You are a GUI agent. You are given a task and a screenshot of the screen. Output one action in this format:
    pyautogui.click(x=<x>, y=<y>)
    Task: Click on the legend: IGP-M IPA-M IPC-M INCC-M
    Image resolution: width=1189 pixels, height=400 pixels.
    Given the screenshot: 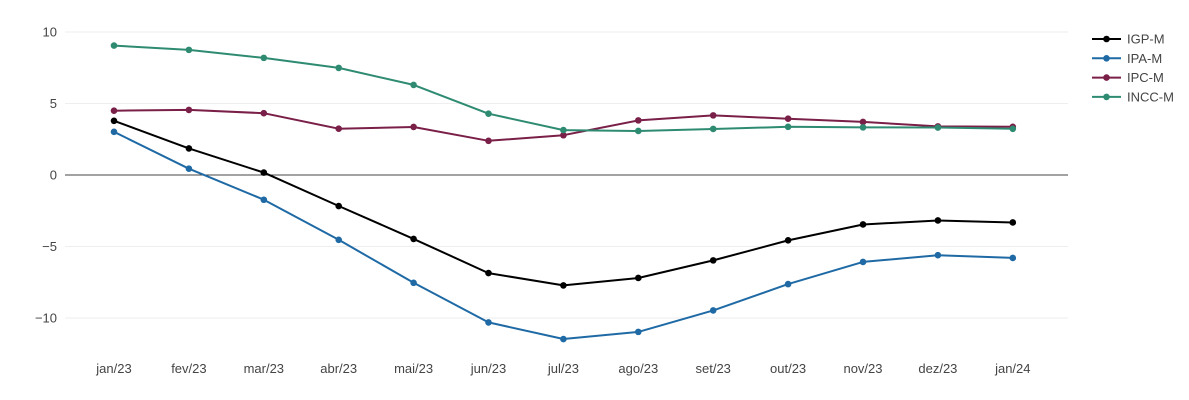 What is the action you would take?
    pyautogui.click(x=1133, y=68)
    